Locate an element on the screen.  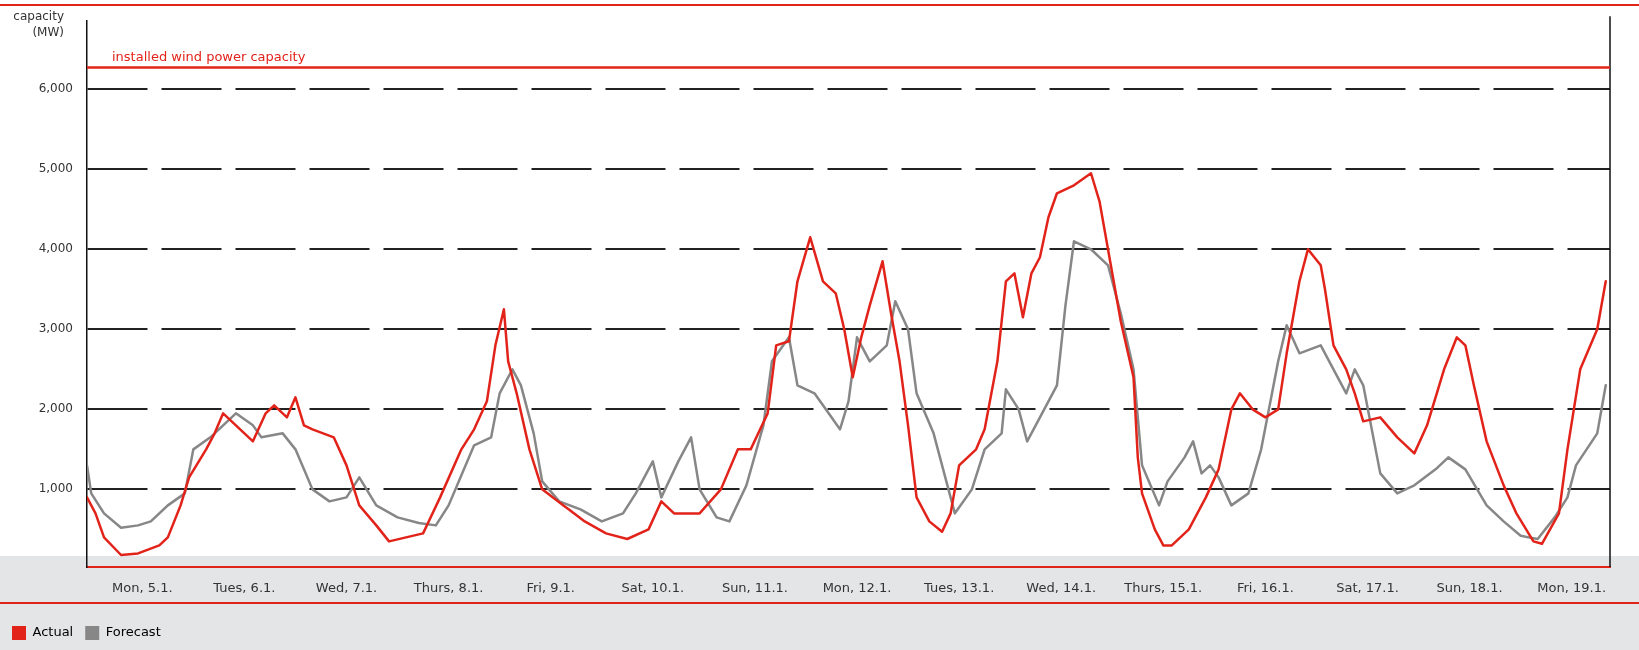
x-tick-label: Mon, 12.1. is located at coordinates (857, 588).